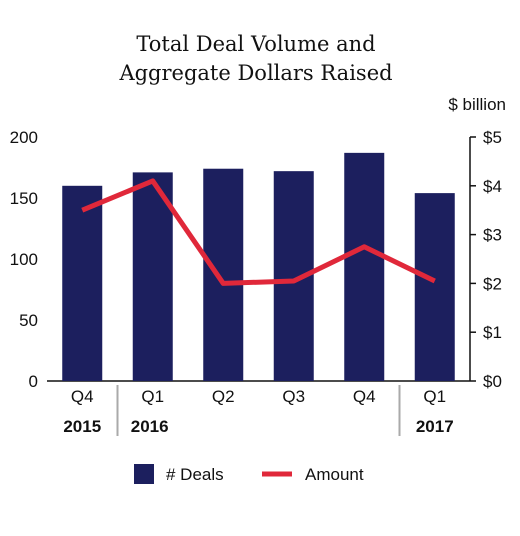 The width and height of the screenshot is (520, 536). Describe the element at coordinates (334, 474) in the screenshot. I see `legend-amount-label: Amount` at that location.